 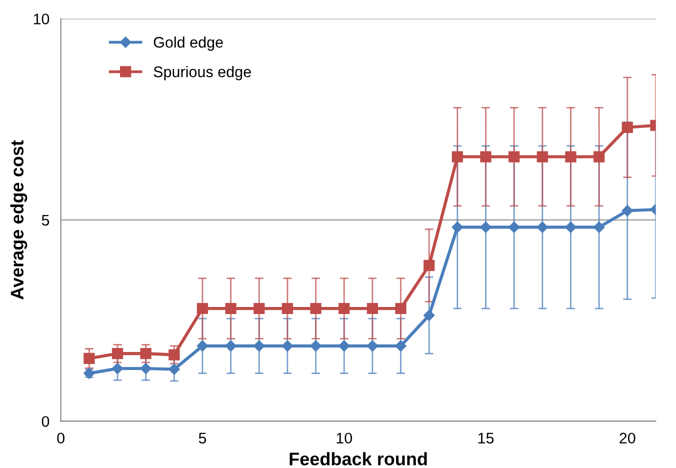 I want to click on y-tick-label: 10, so click(x=42, y=19).